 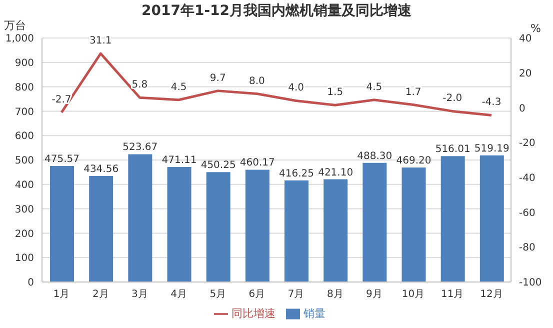 I want to click on data-label: 1.5, so click(x=335, y=92).